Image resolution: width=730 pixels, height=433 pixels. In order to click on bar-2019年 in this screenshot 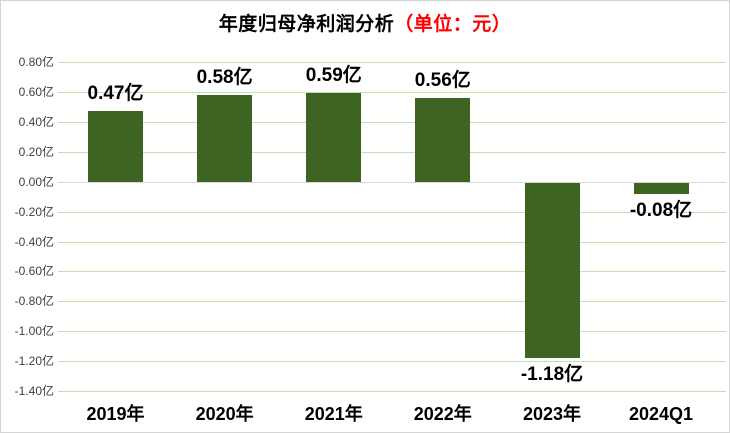, I will do `click(115, 146)`.